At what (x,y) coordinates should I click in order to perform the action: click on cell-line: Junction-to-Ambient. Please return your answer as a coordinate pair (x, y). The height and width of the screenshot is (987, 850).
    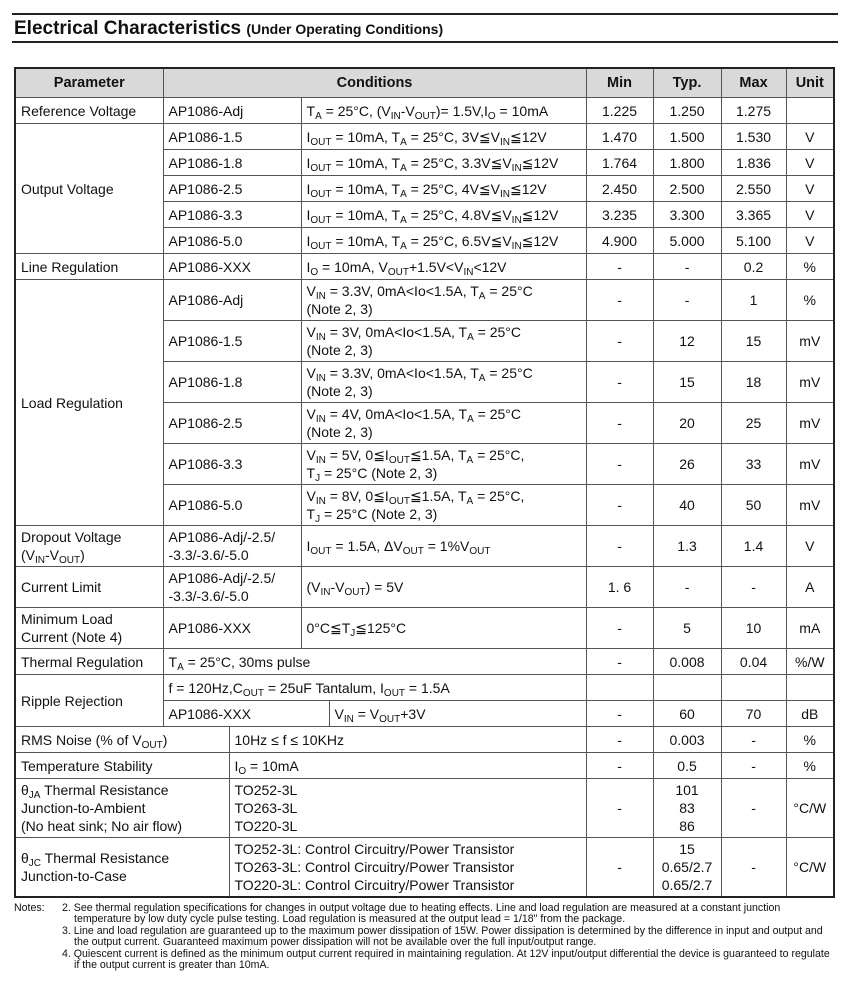
    Looking at the image, I should click on (122, 808).